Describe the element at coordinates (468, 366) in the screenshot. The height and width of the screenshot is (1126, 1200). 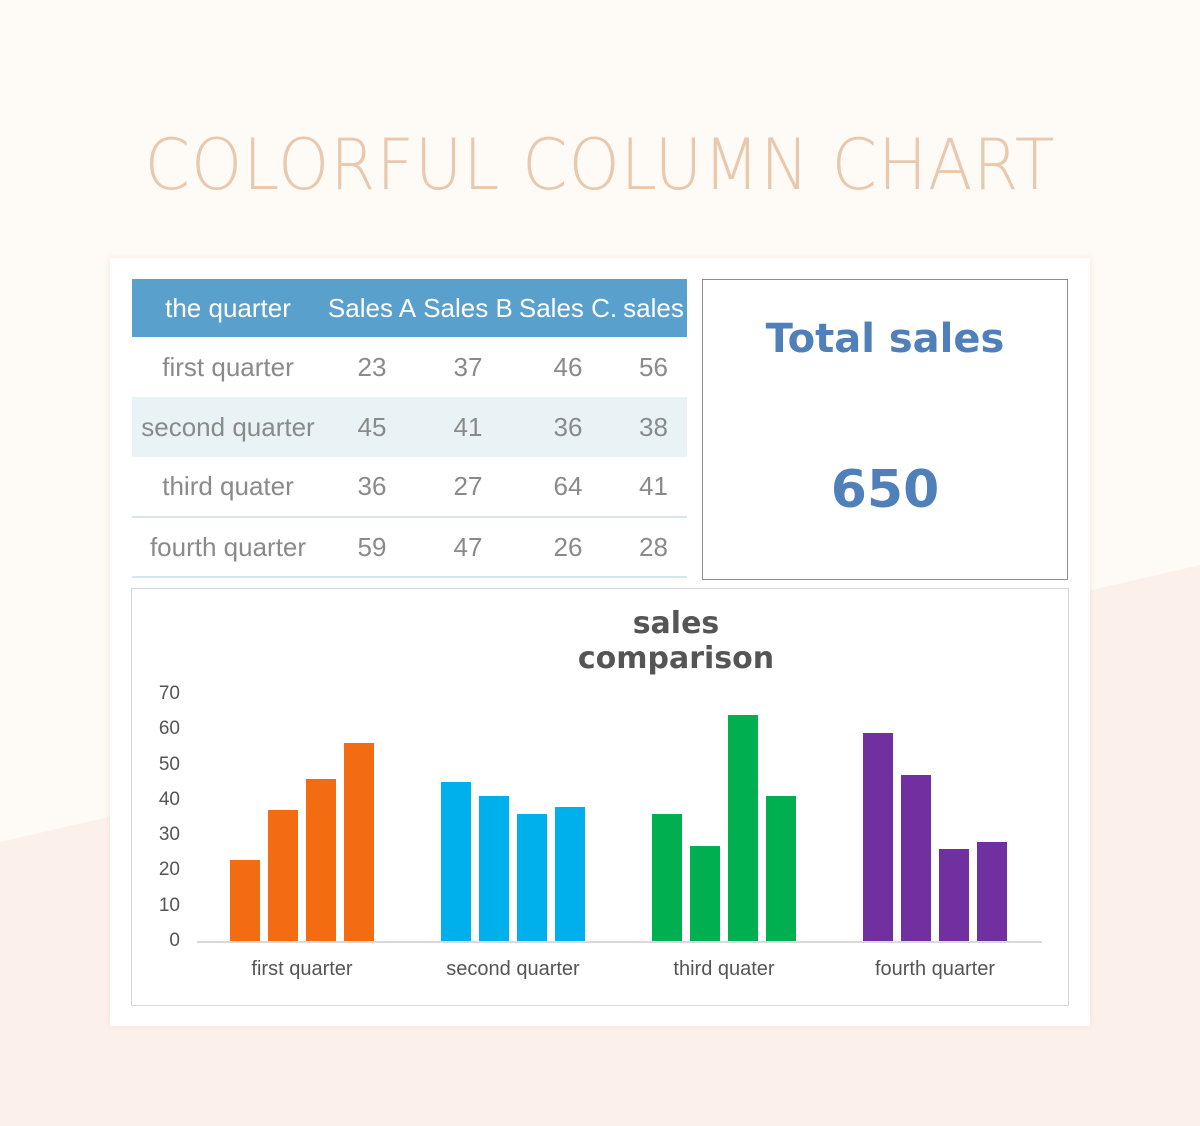
I see `cell-value: 37` at that location.